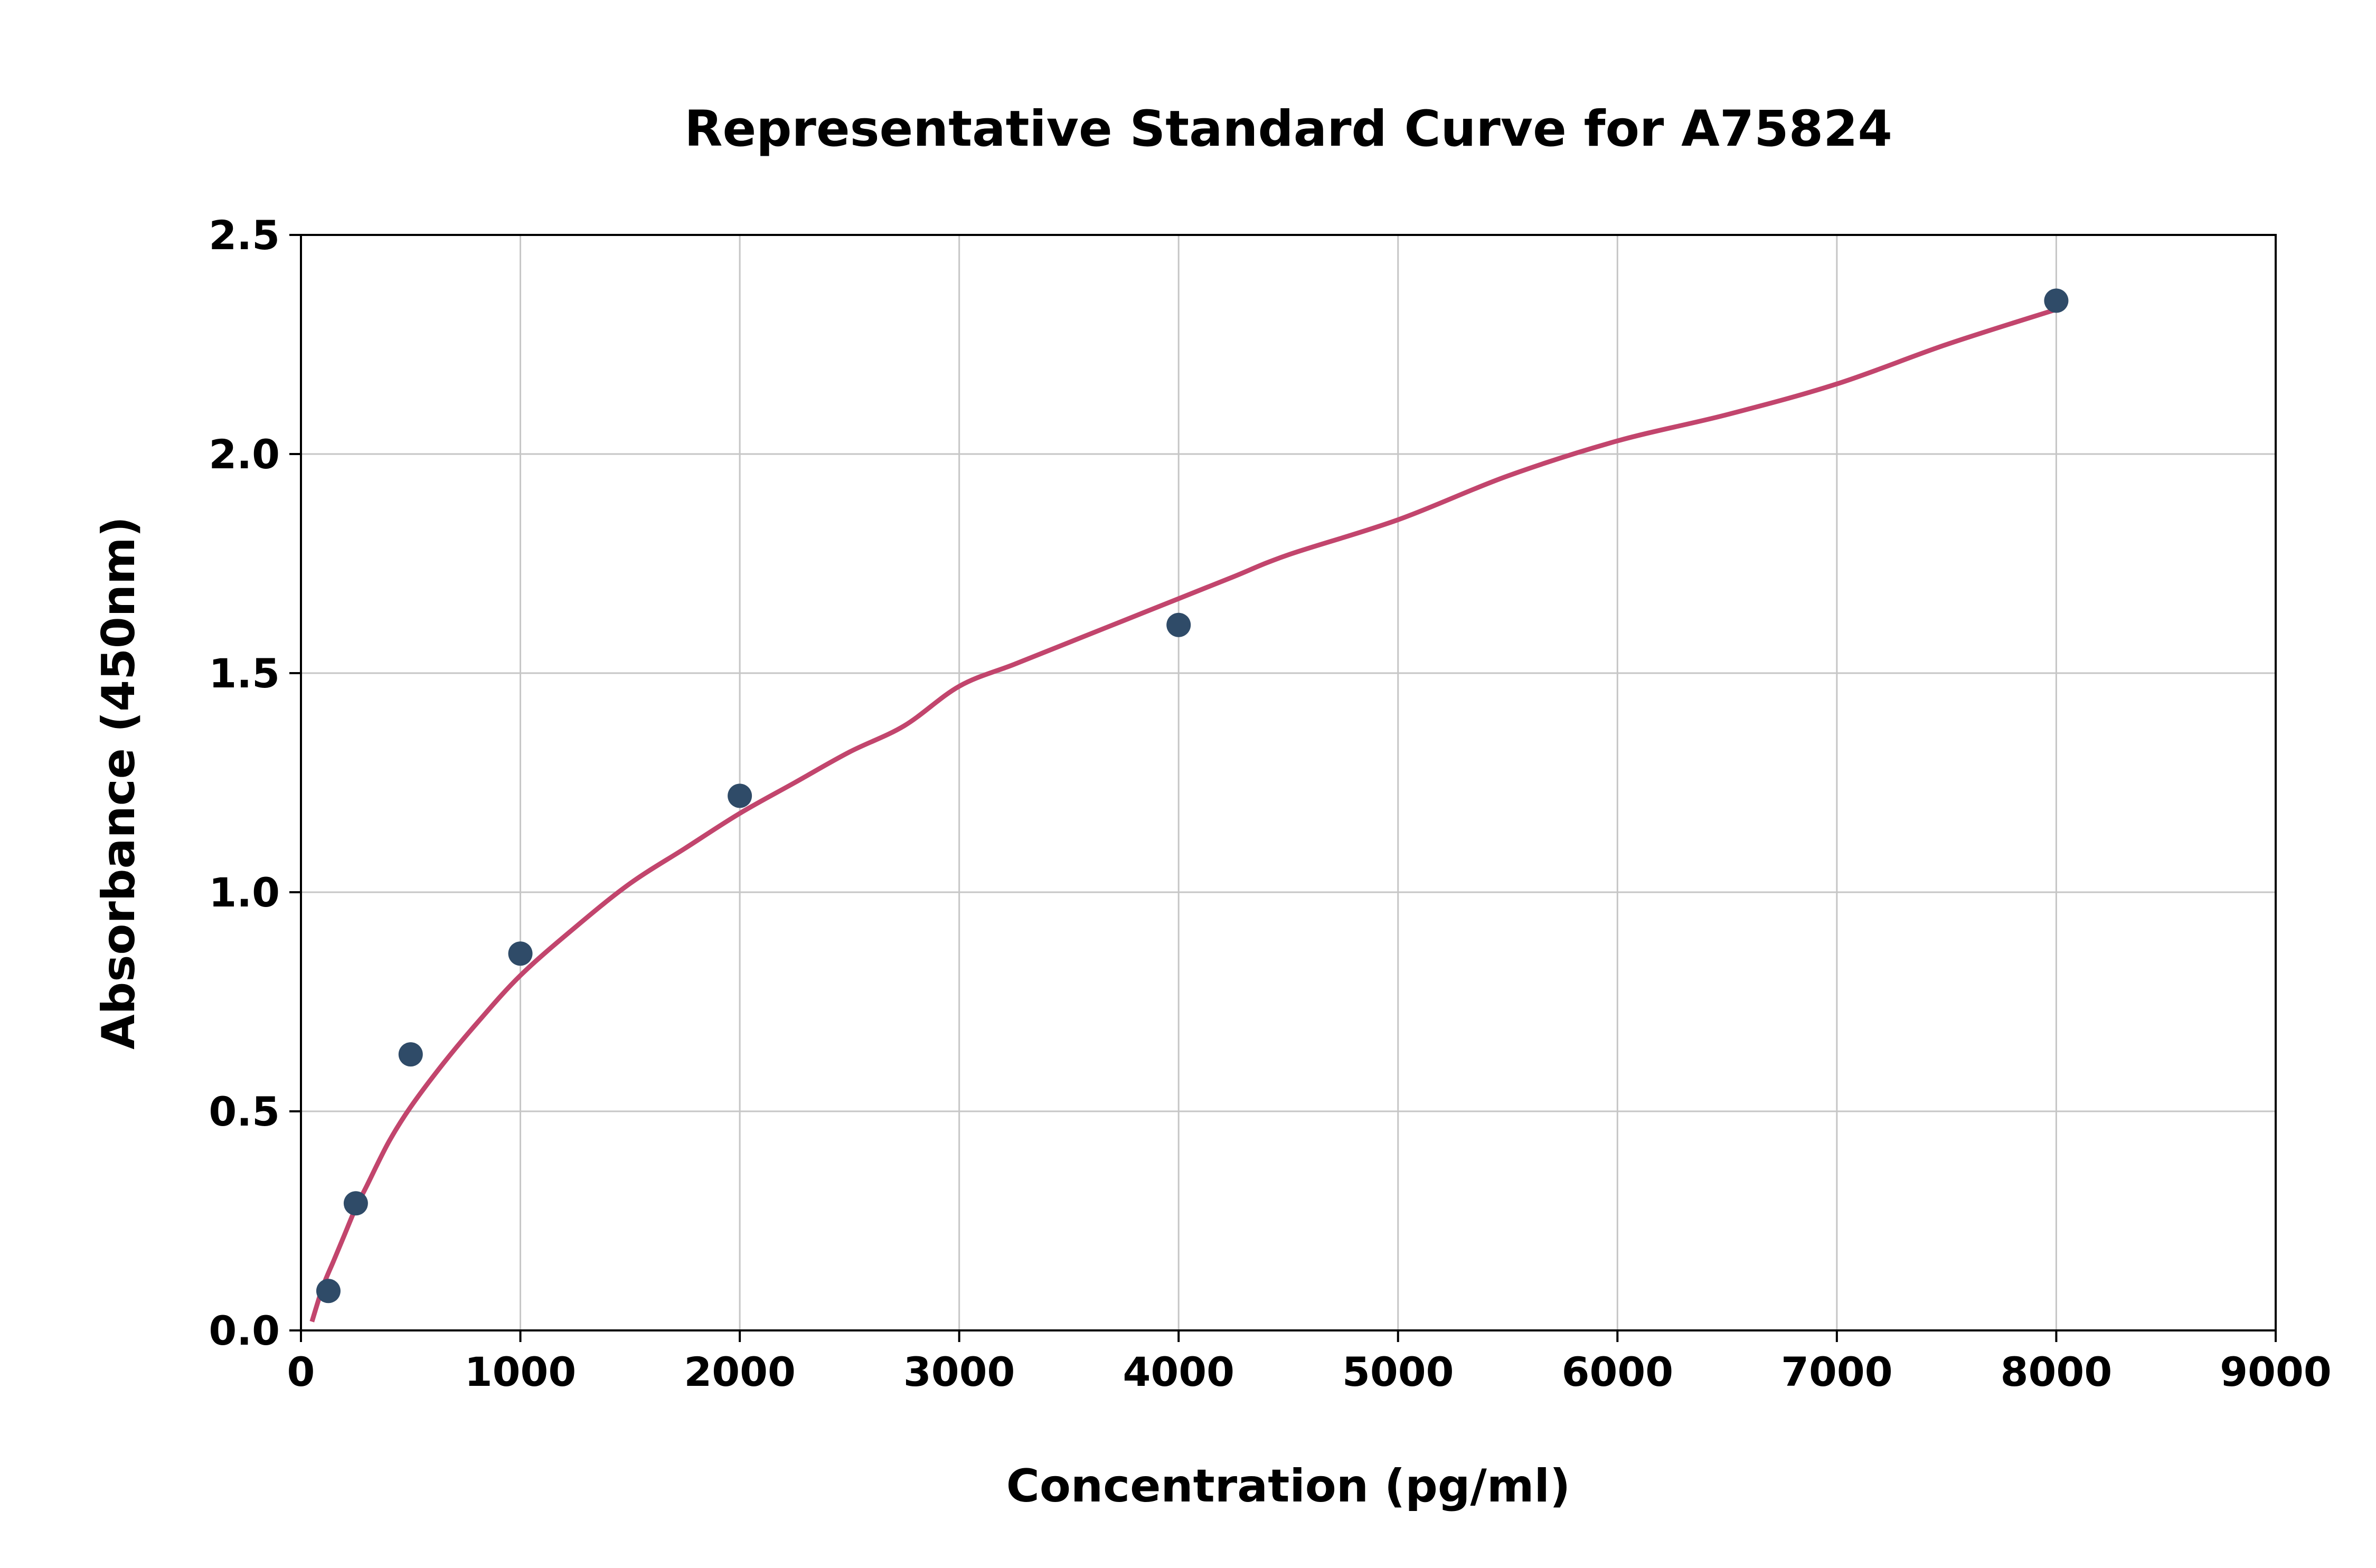  What do you see at coordinates (2276, 1371) in the screenshot?
I see `x-tick-label: 9000` at bounding box center [2276, 1371].